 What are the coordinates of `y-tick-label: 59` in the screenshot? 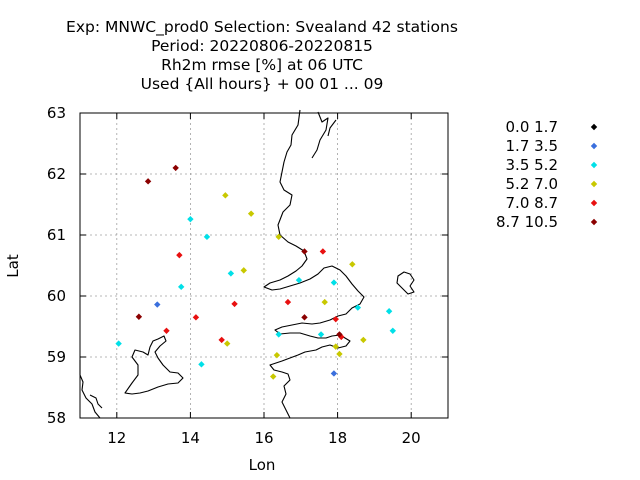 It's located at (56, 357).